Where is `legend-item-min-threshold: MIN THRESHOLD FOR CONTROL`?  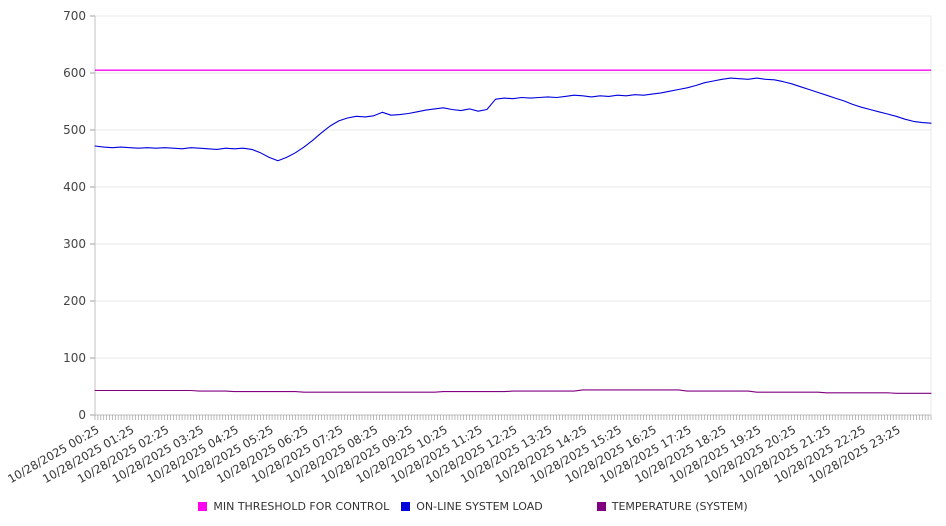
legend-item-min-threshold: MIN THRESHOLD FOR CONTROL is located at coordinates (293, 506).